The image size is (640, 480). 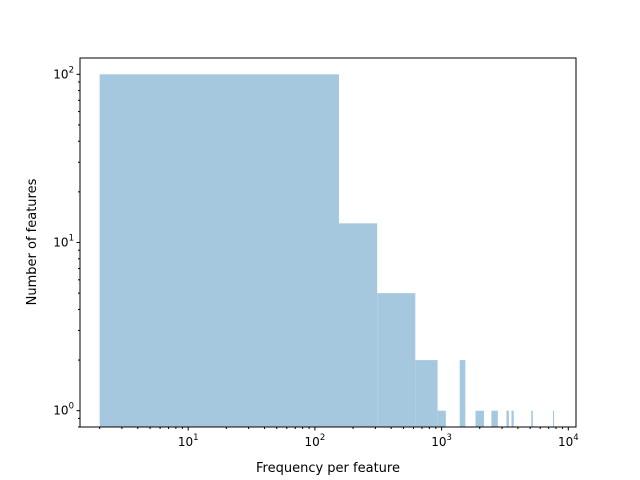 I want to click on y-tick-label: 10¹, so click(x=63, y=242).